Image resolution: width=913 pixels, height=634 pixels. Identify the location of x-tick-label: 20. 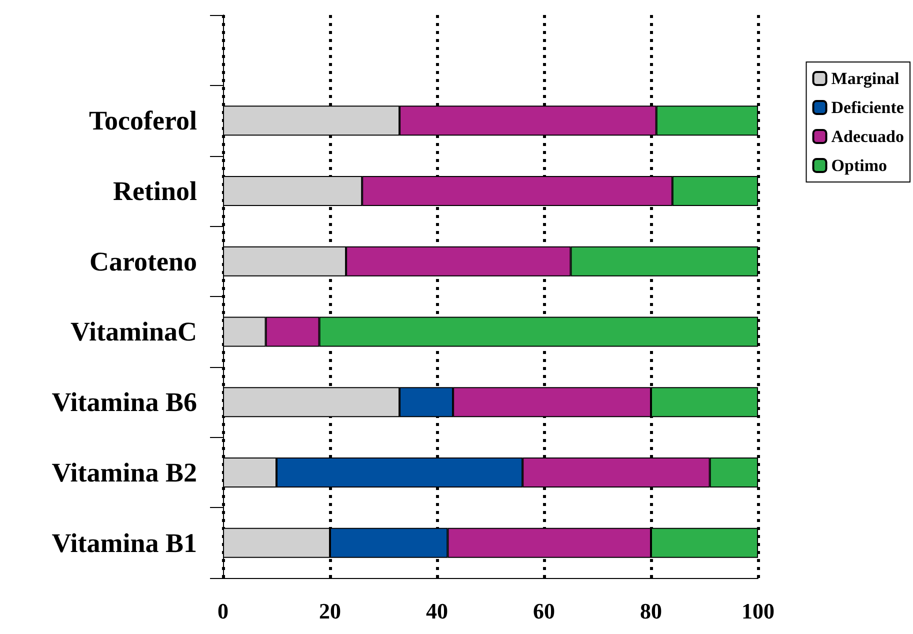
(330, 611).